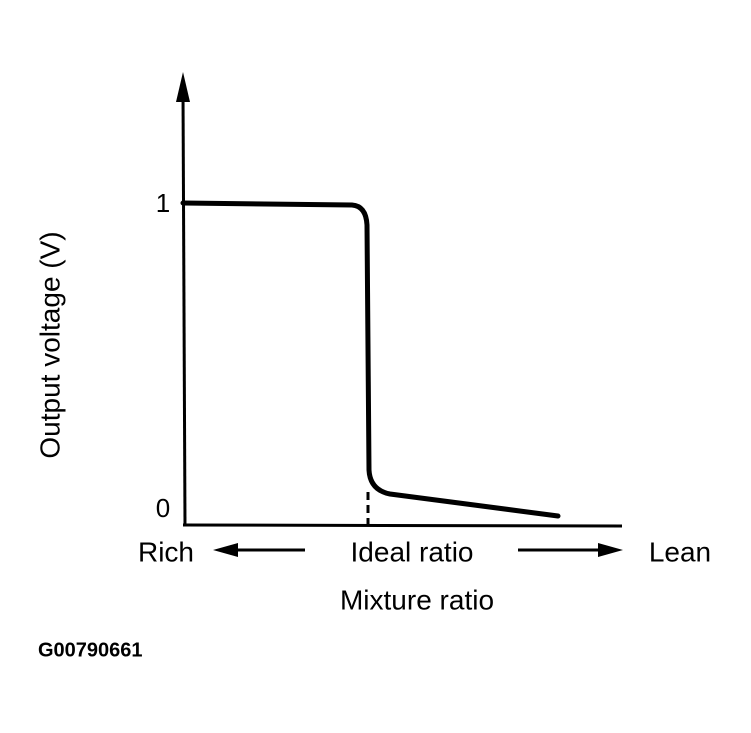  What do you see at coordinates (412, 551) in the screenshot?
I see `x-center-label: Ideal ratio` at bounding box center [412, 551].